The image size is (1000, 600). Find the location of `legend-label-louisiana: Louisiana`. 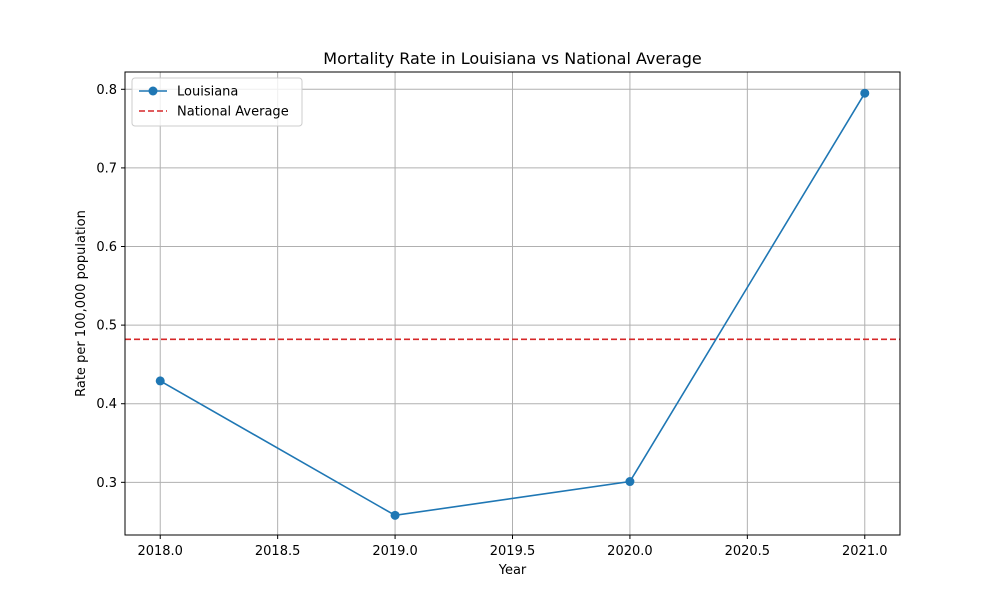

legend-label-louisiana: Louisiana is located at coordinates (207, 92).